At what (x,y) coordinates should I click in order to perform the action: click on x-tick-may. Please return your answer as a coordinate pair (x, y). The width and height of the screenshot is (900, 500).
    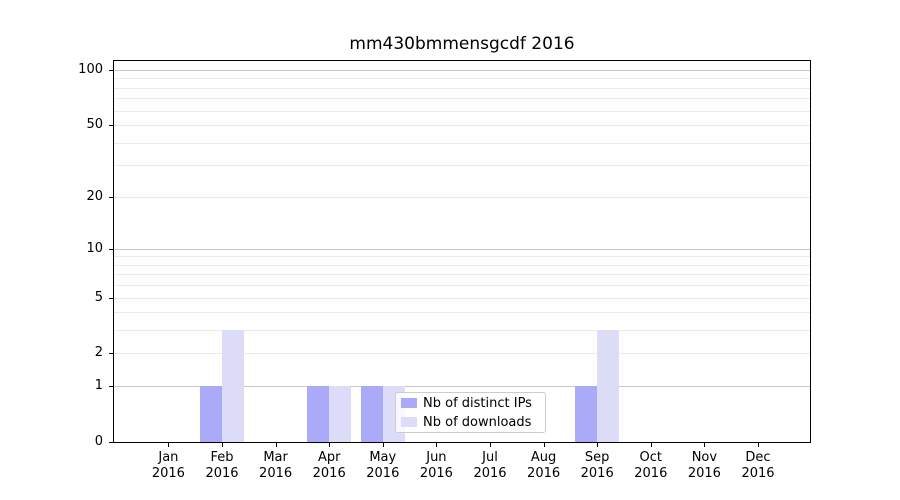
    Looking at the image, I should click on (383, 445).